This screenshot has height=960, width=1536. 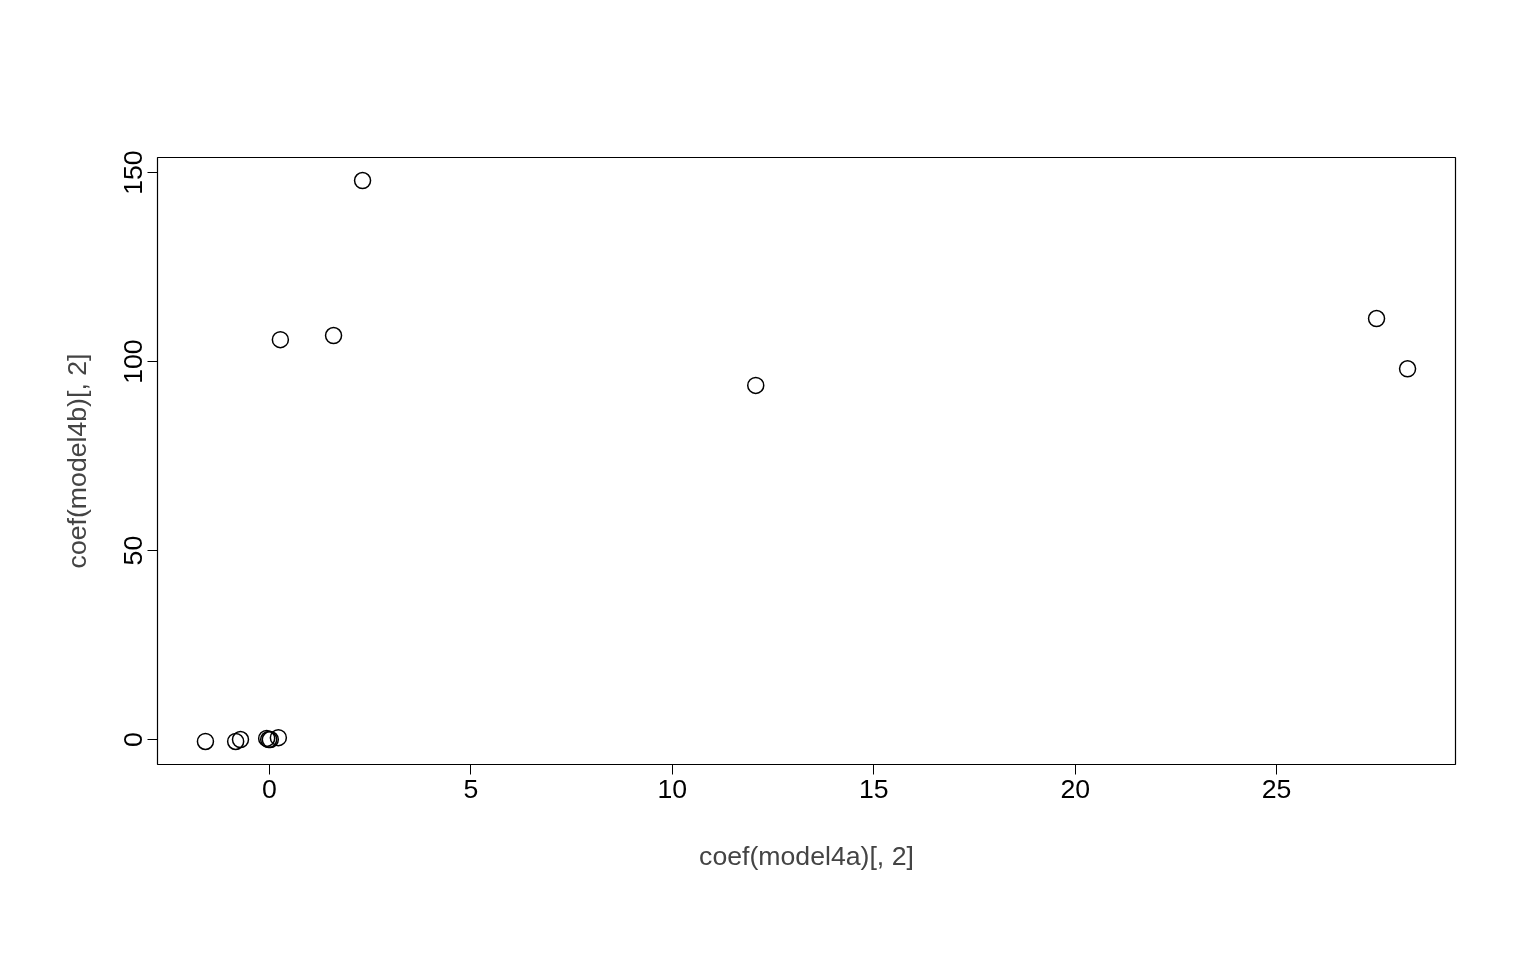 I want to click on y-tick-label: 0, so click(x=133, y=739).